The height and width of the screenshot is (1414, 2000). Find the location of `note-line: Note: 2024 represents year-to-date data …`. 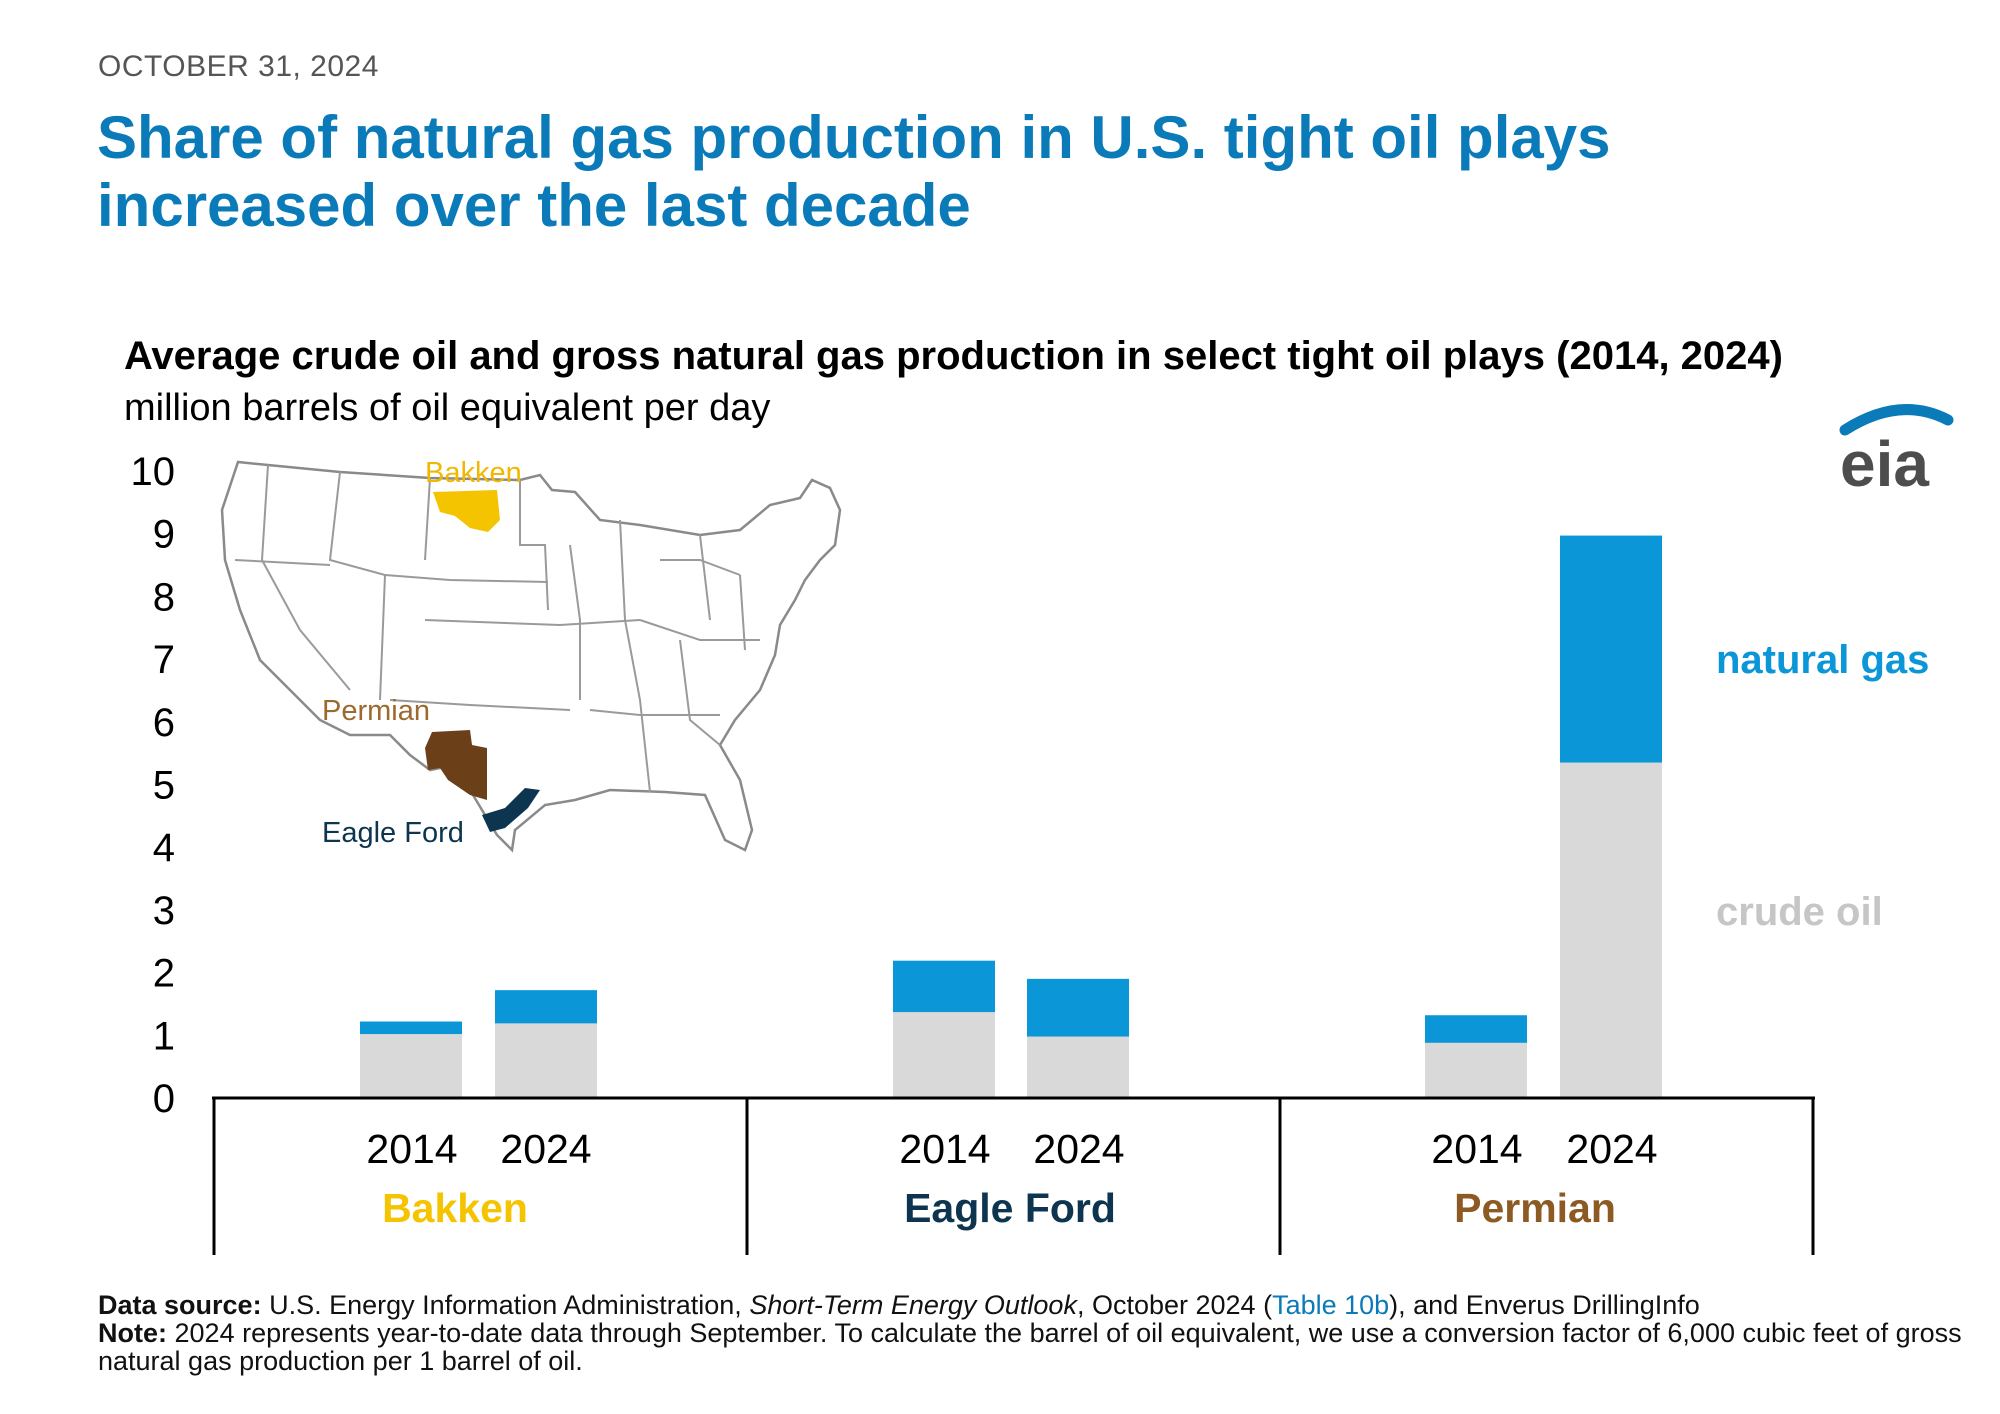

note-line: Note: 2024 represents year-to-date data … is located at coordinates (1030, 1347).